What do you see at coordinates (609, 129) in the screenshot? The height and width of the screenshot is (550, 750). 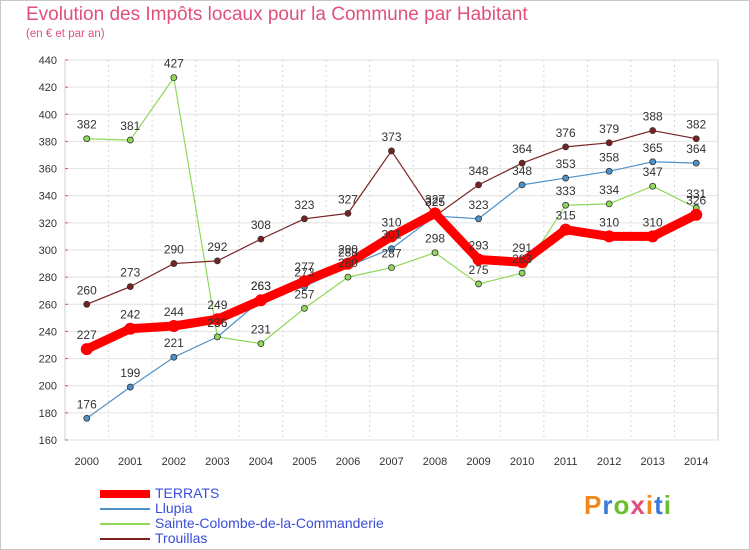 I see `data-label-trouillas: 379` at bounding box center [609, 129].